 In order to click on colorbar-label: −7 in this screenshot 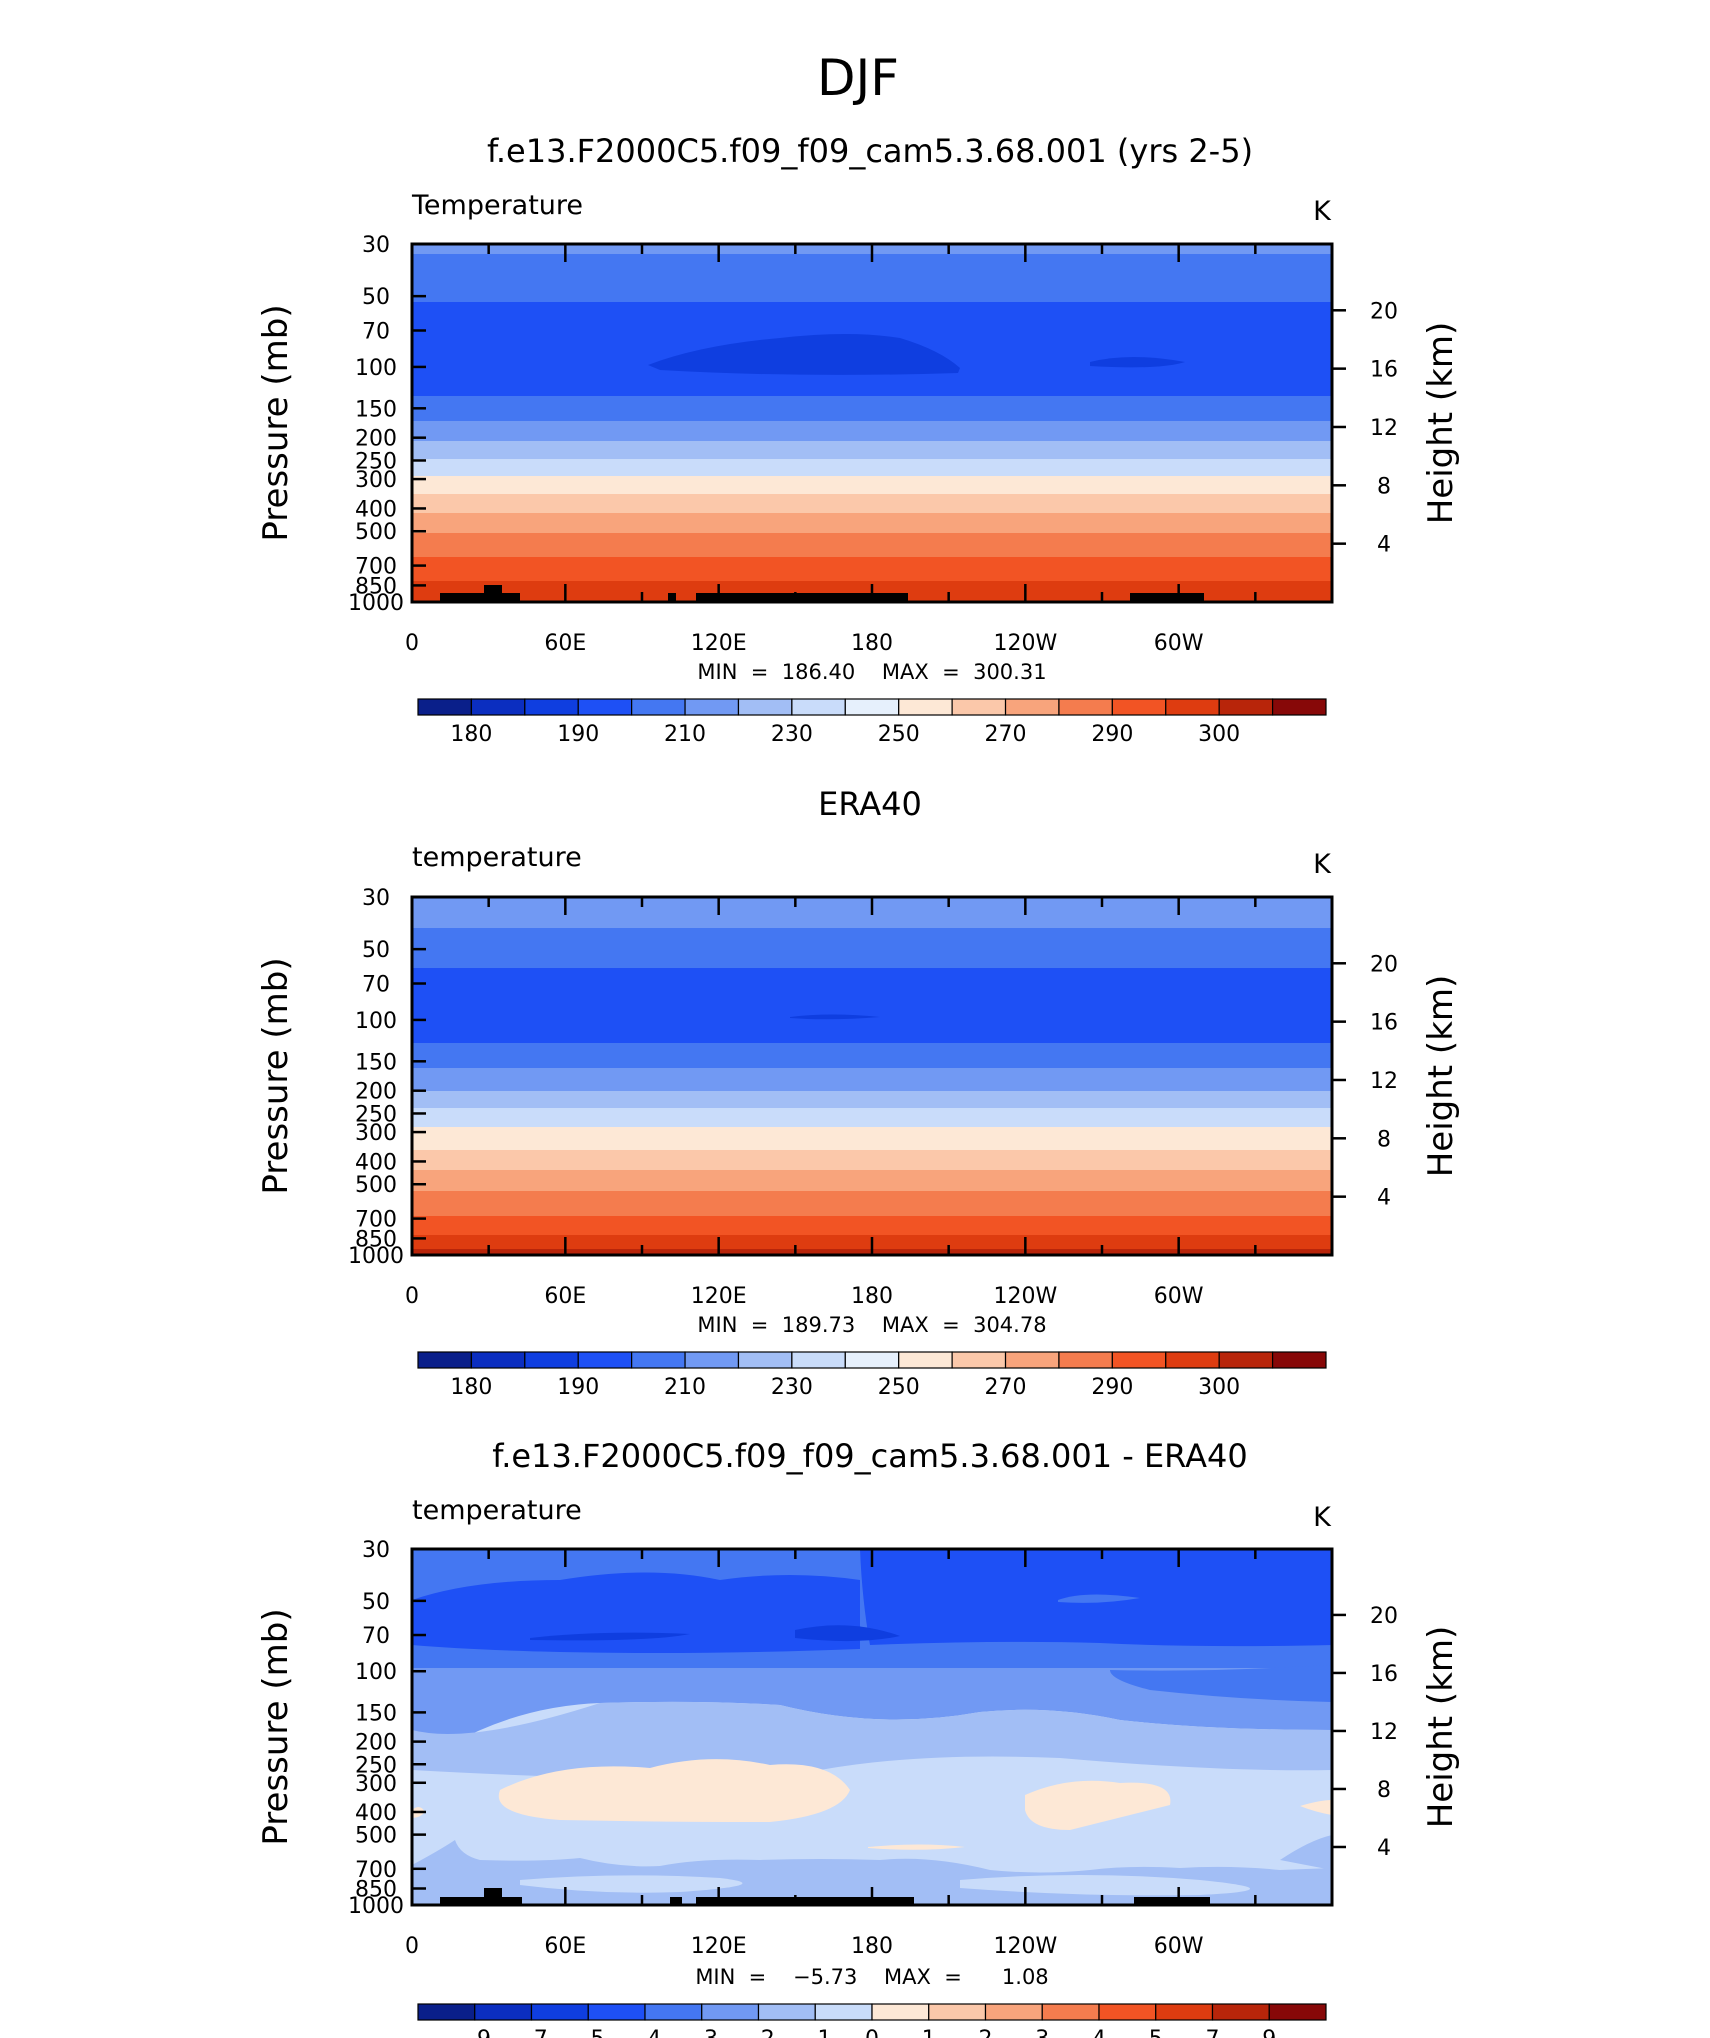, I will do `click(531, 2032)`.